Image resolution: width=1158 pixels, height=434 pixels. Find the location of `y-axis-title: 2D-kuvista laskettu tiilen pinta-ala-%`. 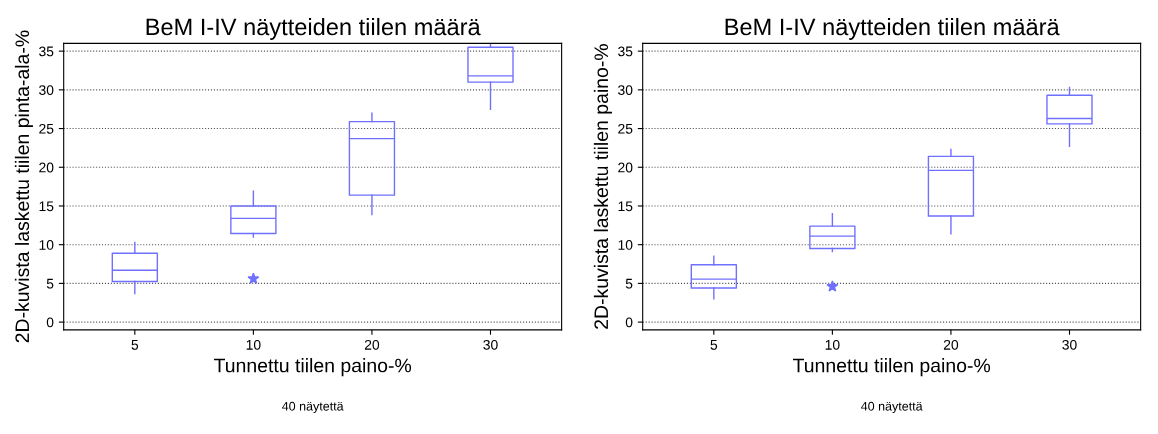

y-axis-title: 2D-kuvista laskettu tiilen pinta-ala-% is located at coordinates (23, 186).